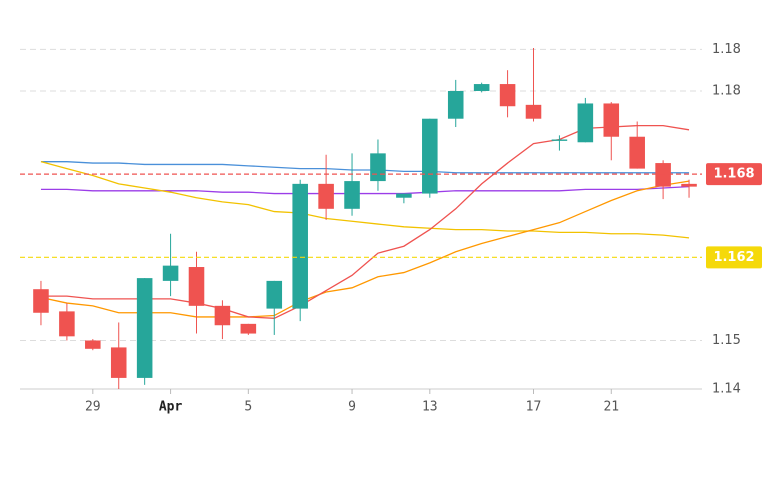 This screenshot has height=489, width=770. Describe the element at coordinates (430, 407) in the screenshot. I see `x-tick-label: 13` at that location.